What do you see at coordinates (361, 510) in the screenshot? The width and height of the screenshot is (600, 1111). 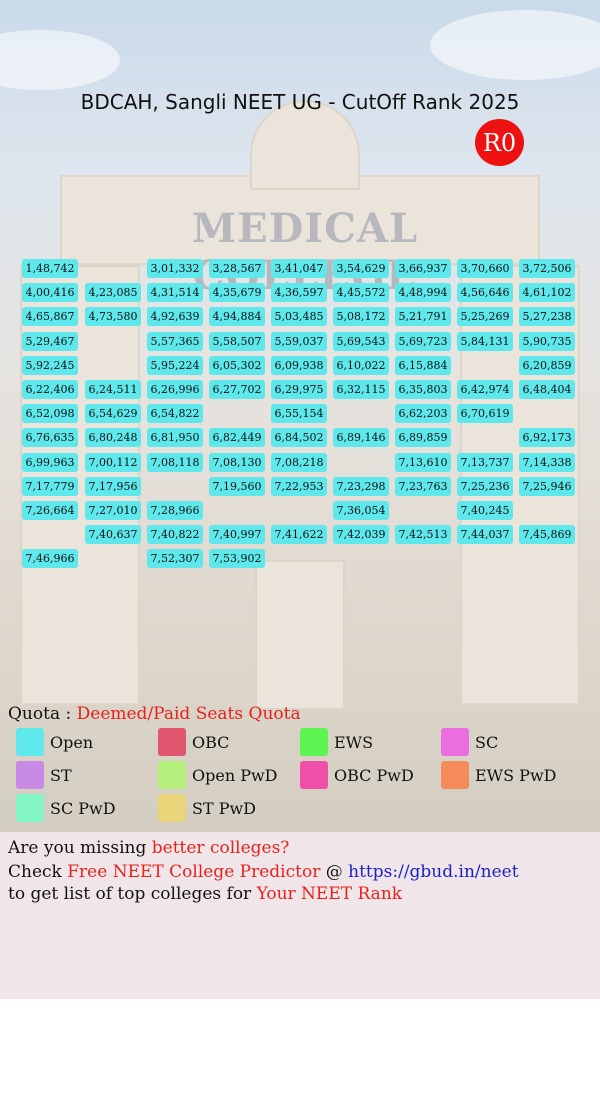 I see `rank-cell: 7,36,054` at bounding box center [361, 510].